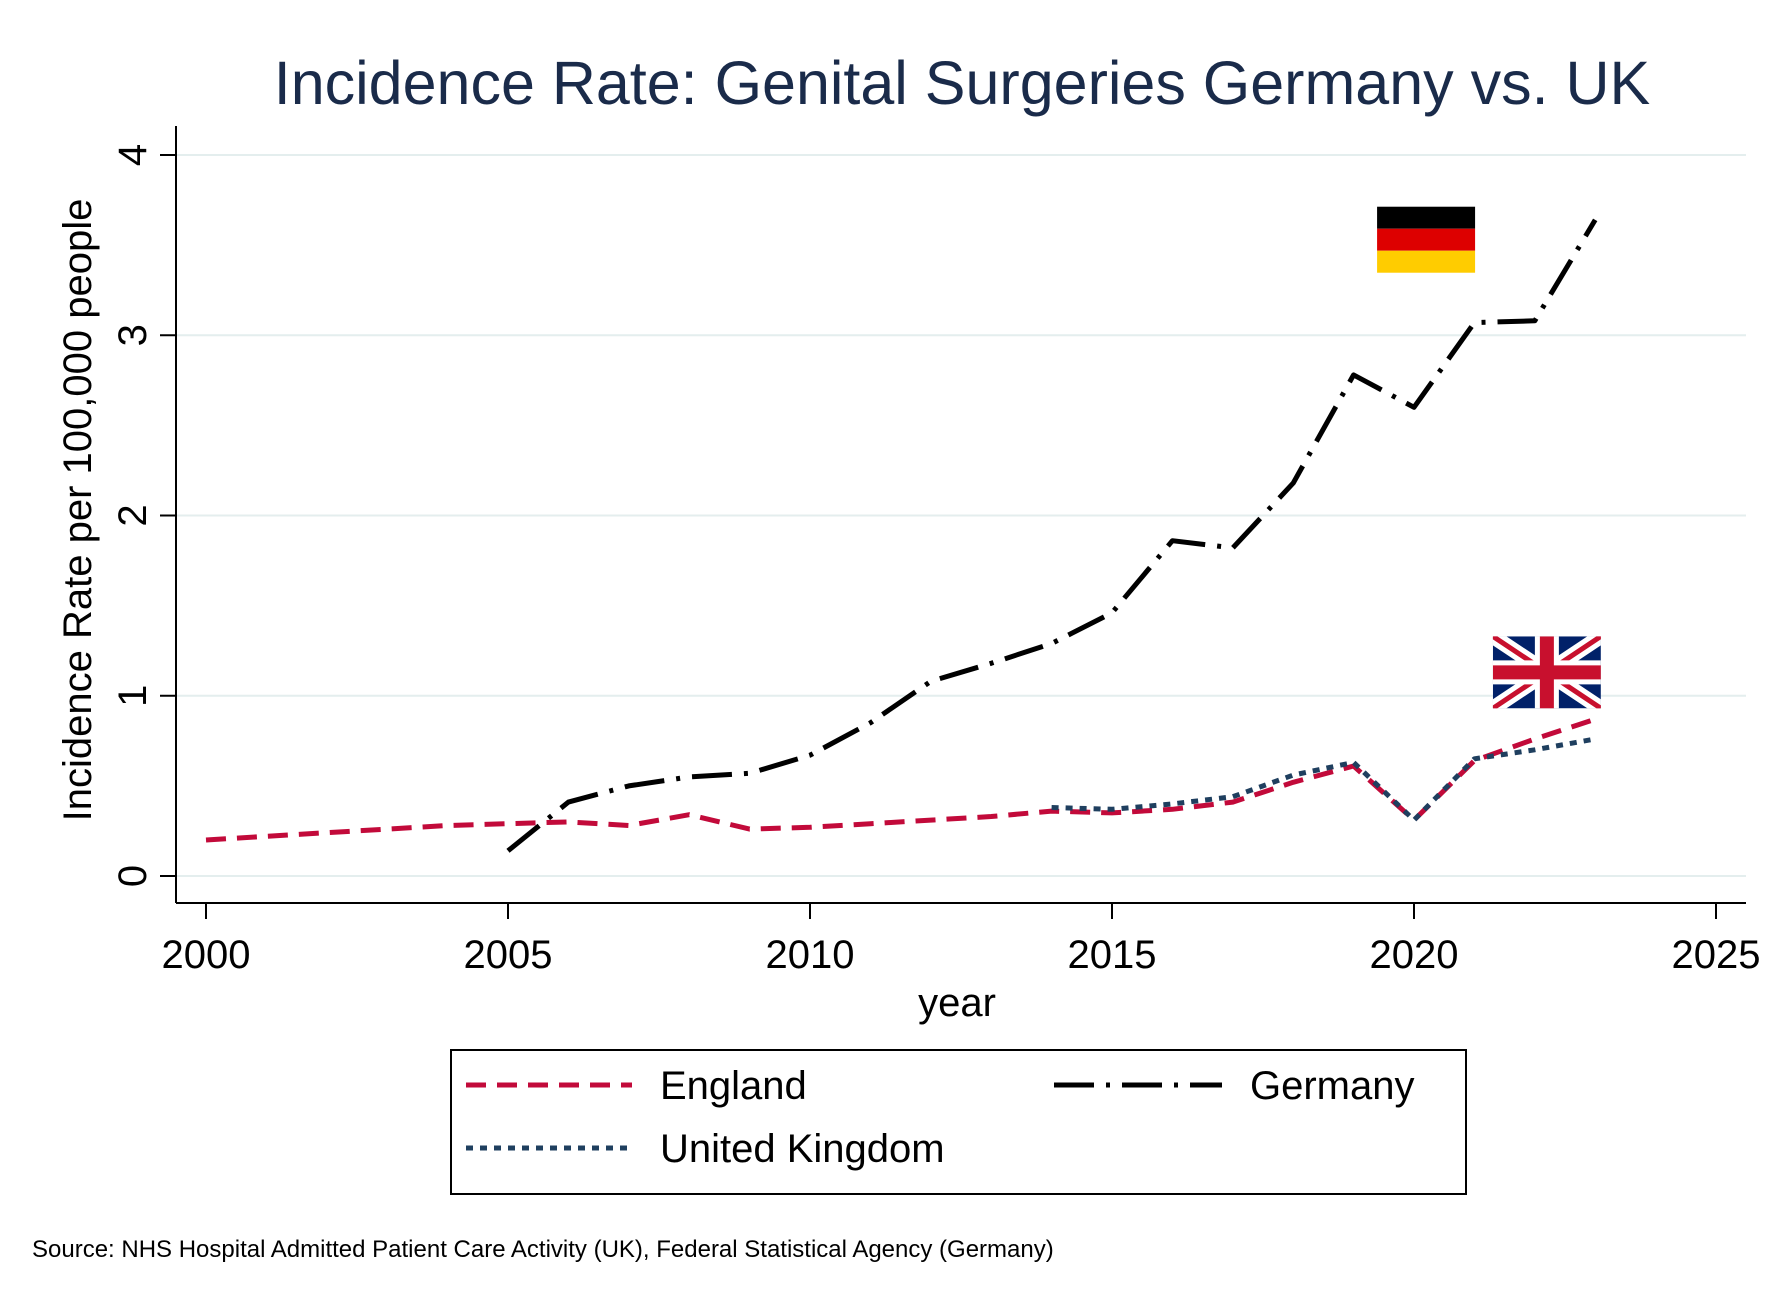  What do you see at coordinates (133, 155) in the screenshot?
I see `y-tick-label-4: 4` at bounding box center [133, 155].